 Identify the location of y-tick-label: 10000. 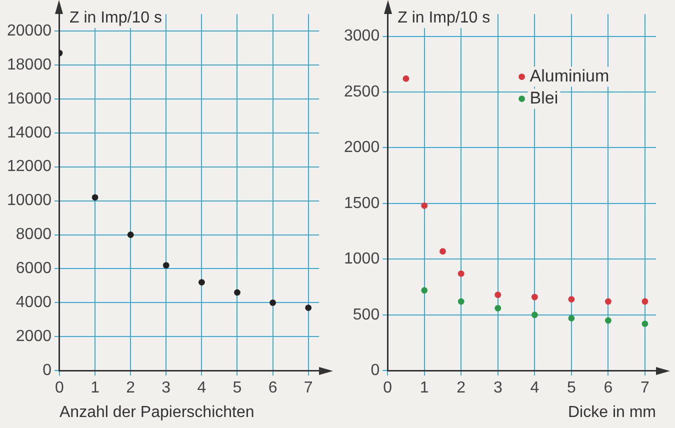
(29, 201).